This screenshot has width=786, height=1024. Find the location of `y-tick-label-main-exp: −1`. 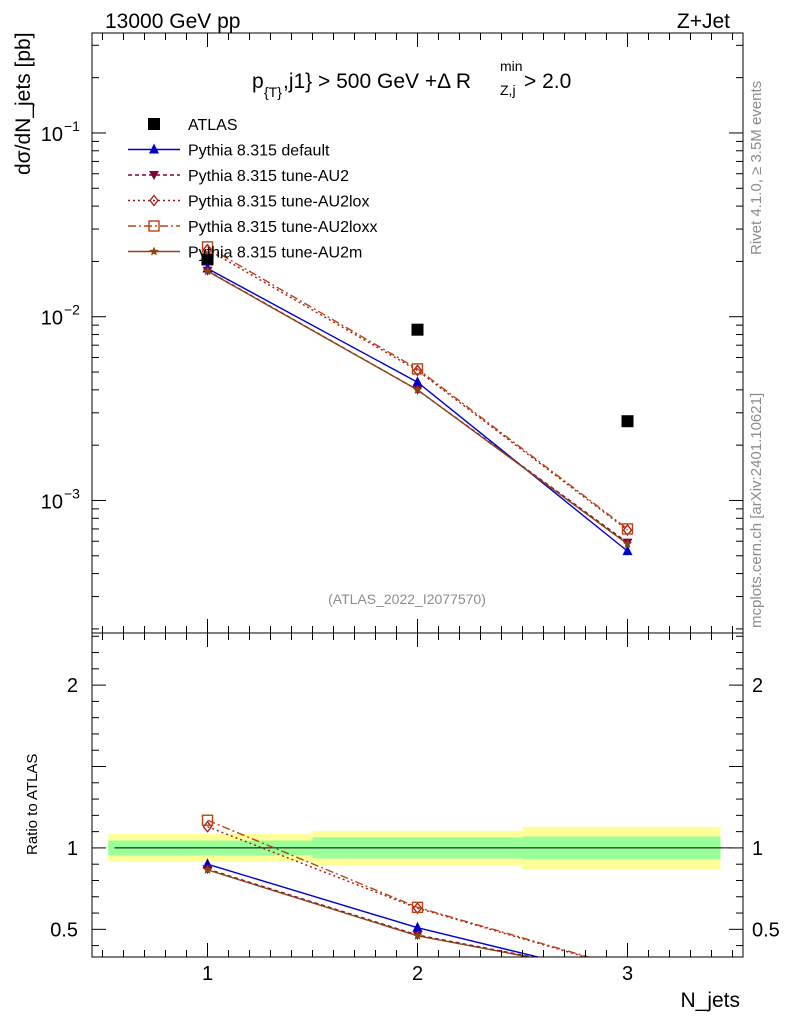

y-tick-label-main-exp: −1 is located at coordinates (72, 126).